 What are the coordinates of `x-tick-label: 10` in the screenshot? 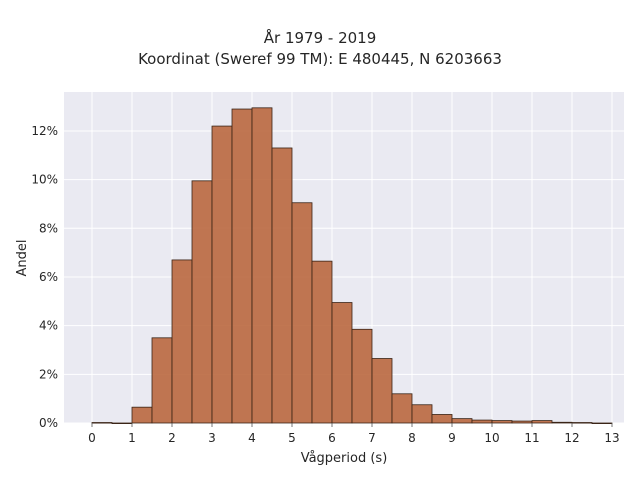 It's located at (491, 438).